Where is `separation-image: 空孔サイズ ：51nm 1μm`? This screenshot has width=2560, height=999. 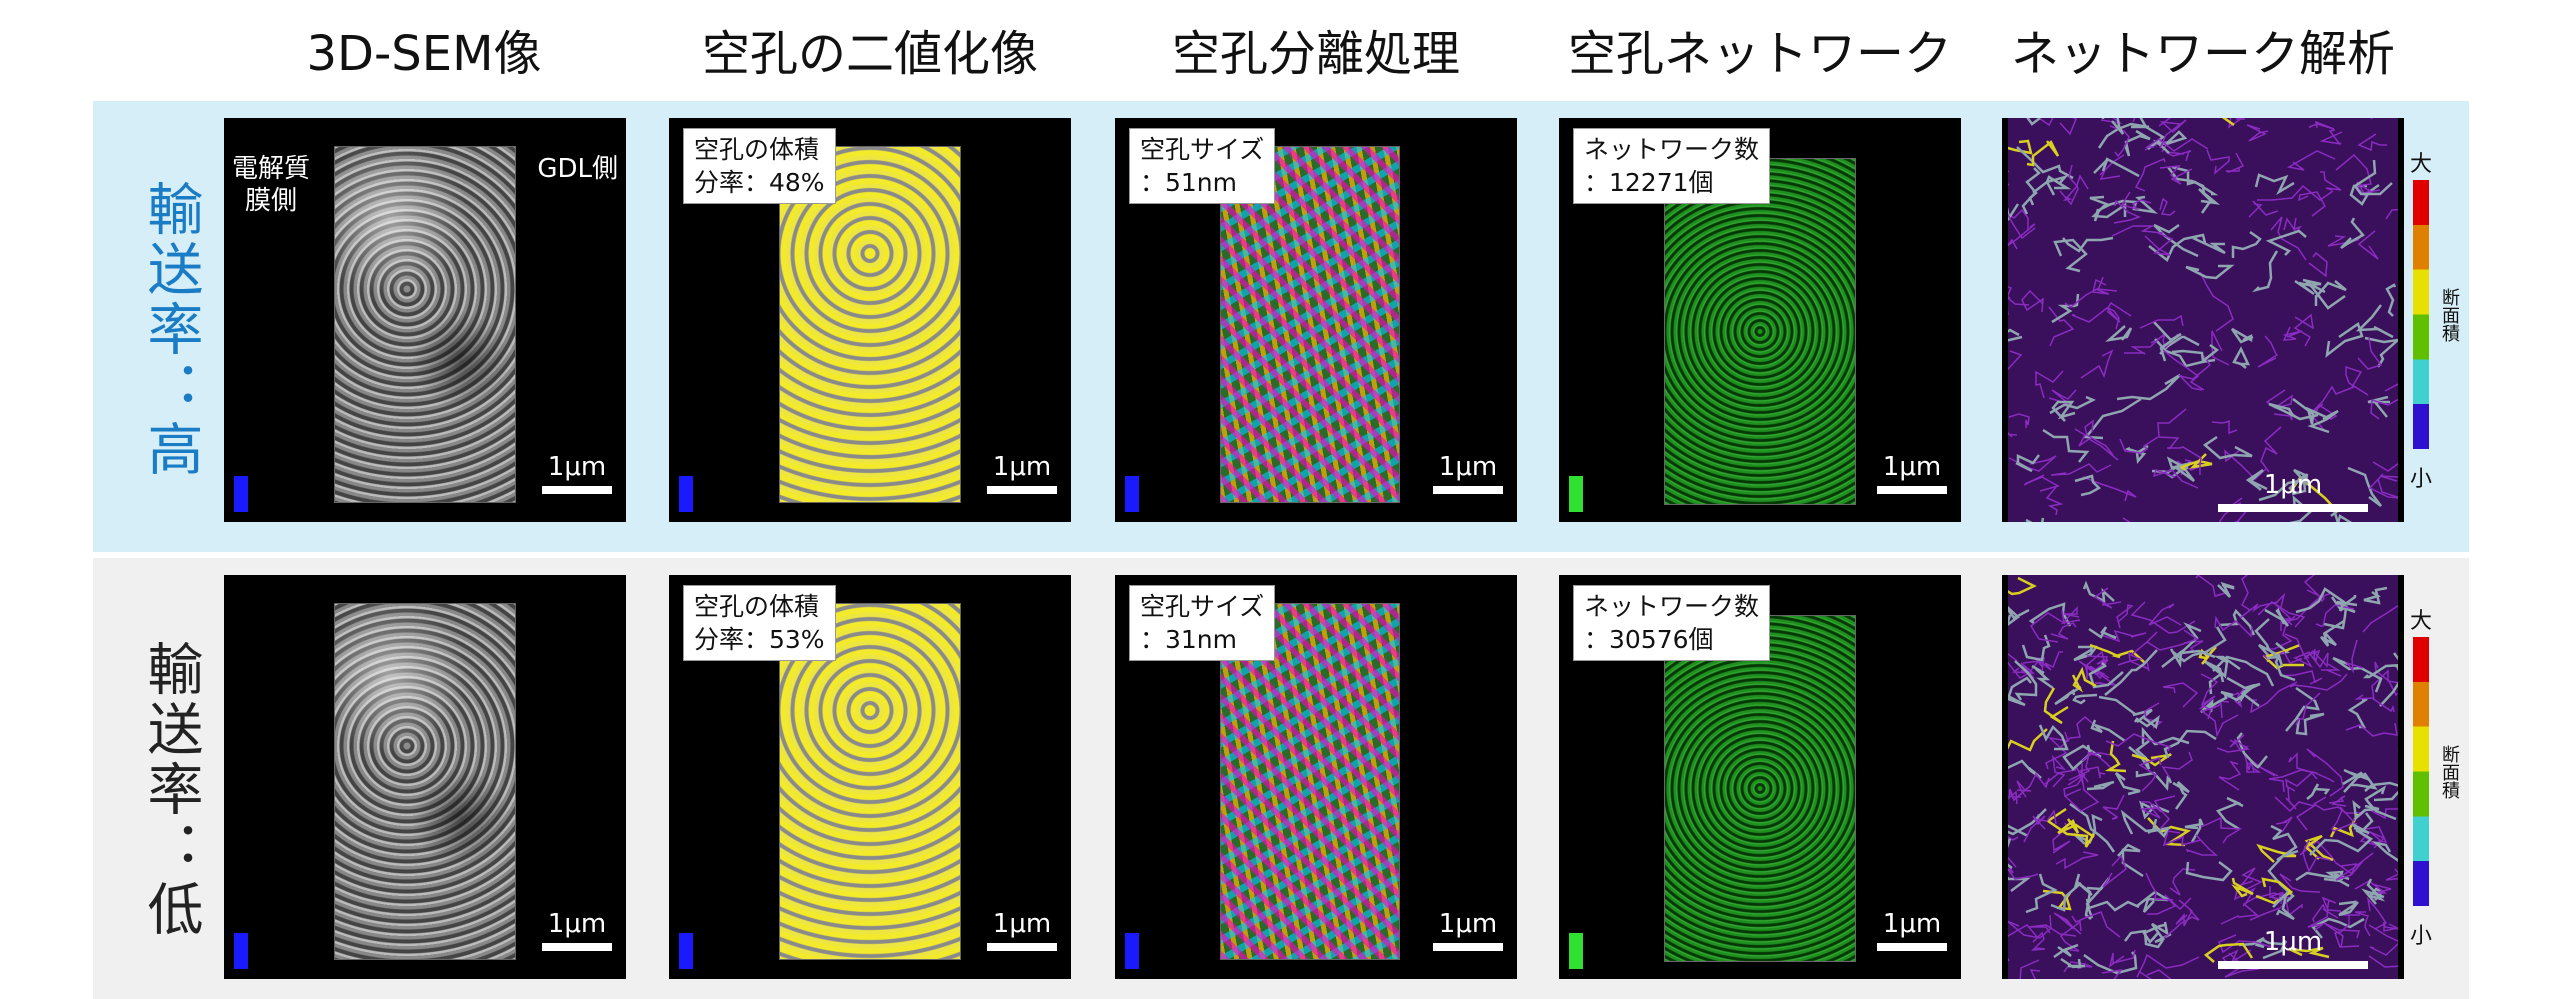
separation-image: 空孔サイズ ：51nm 1μm is located at coordinates (1316, 320).